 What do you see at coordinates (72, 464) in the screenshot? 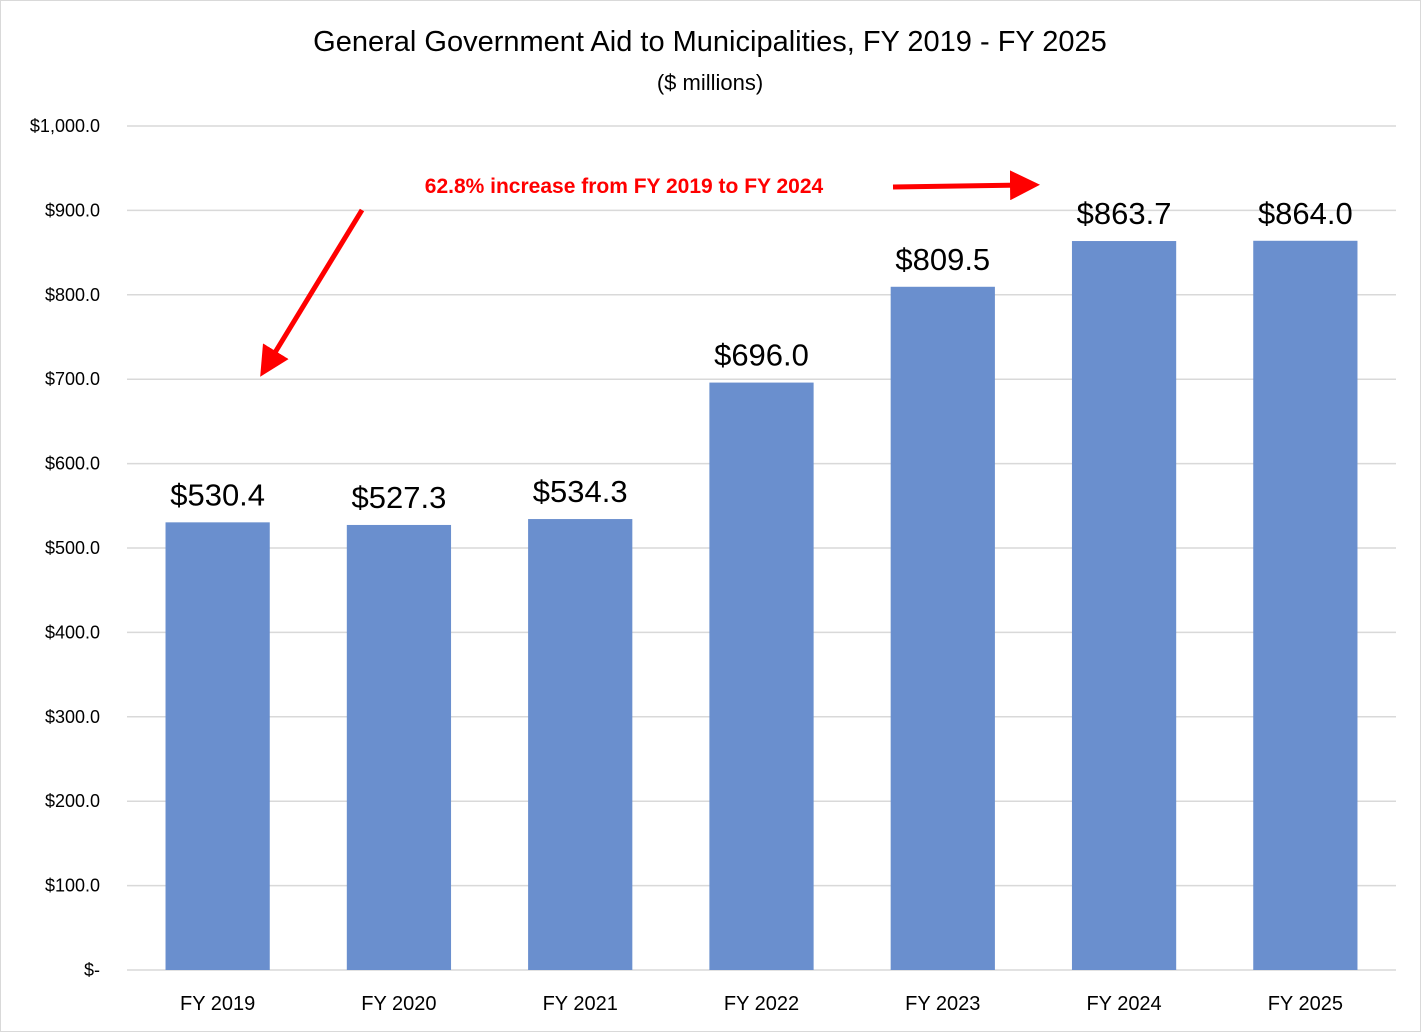
I see `y-tick-label: $600.0` at bounding box center [72, 464].